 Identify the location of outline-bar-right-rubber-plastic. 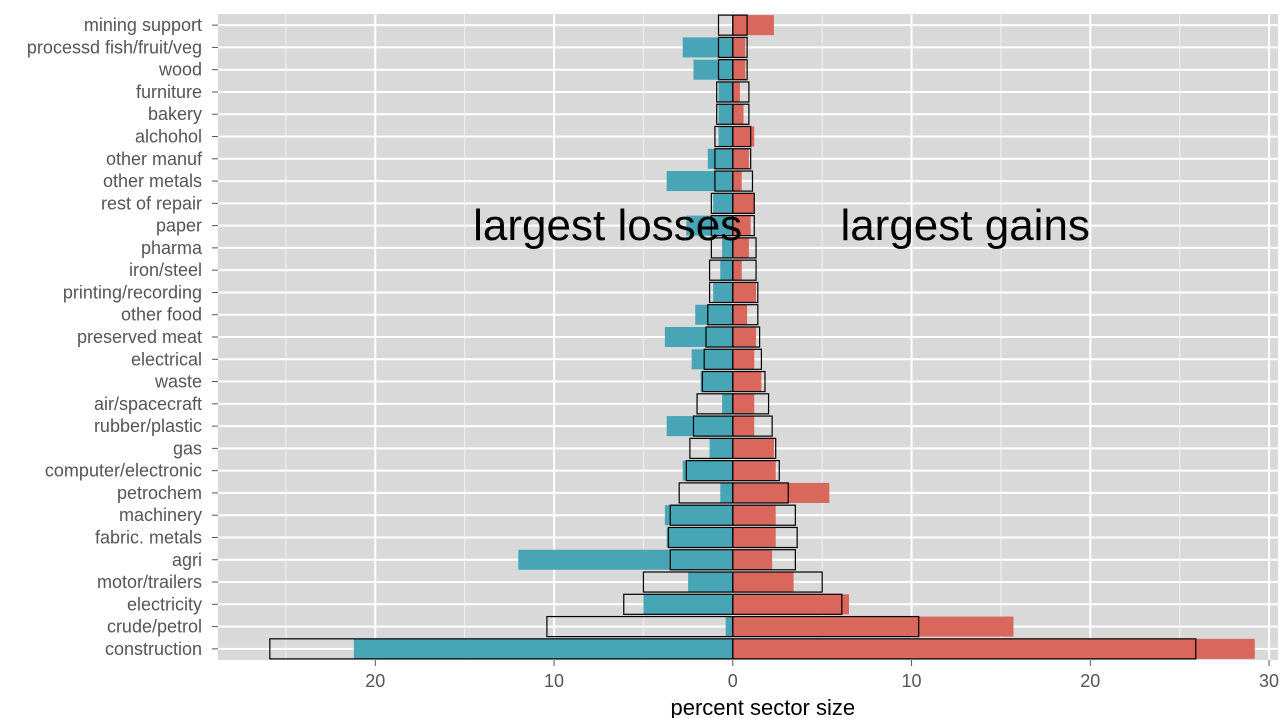
(752, 426).